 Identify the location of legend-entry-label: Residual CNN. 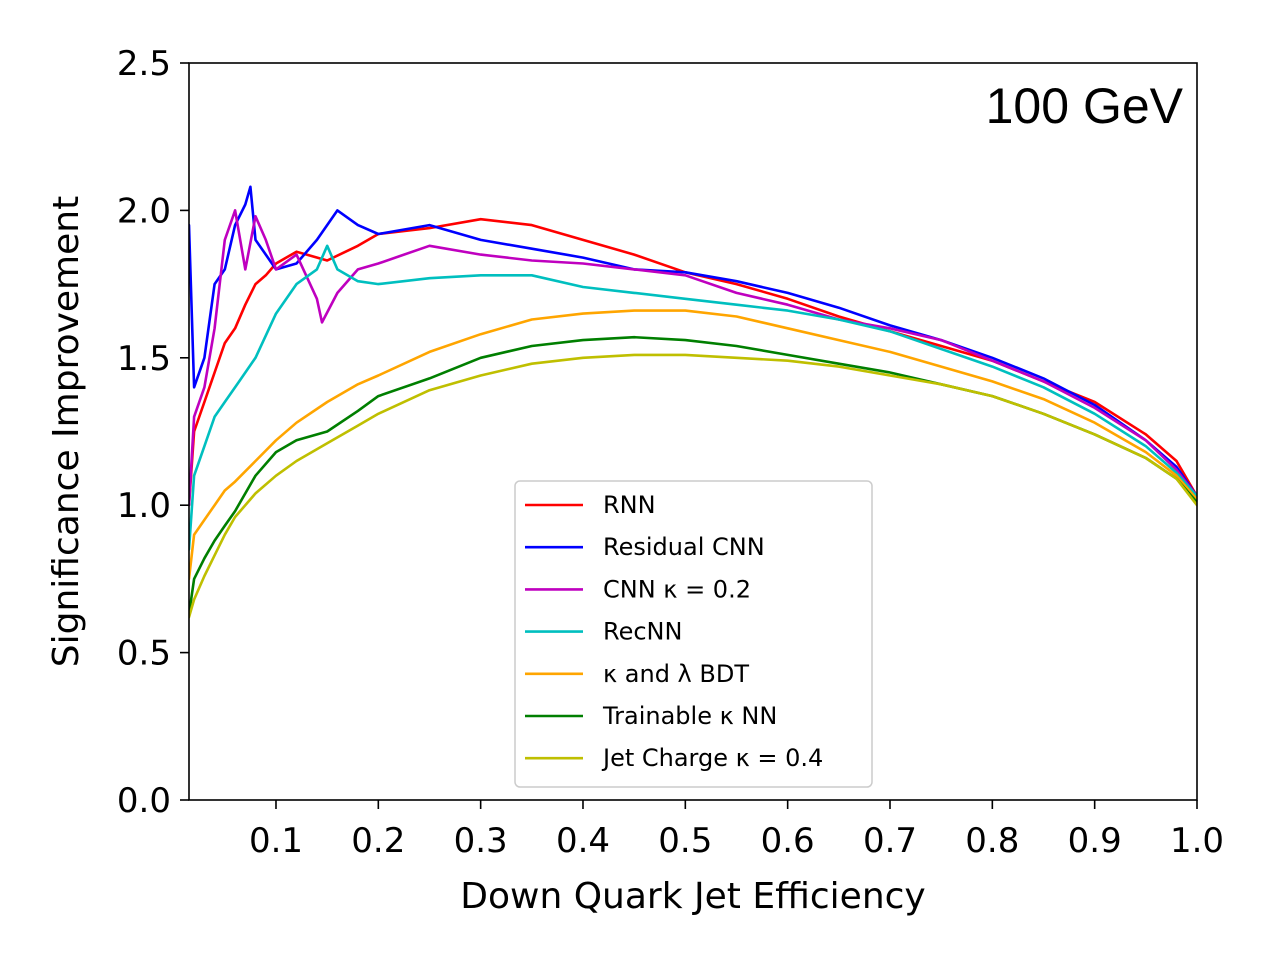
(684, 547).